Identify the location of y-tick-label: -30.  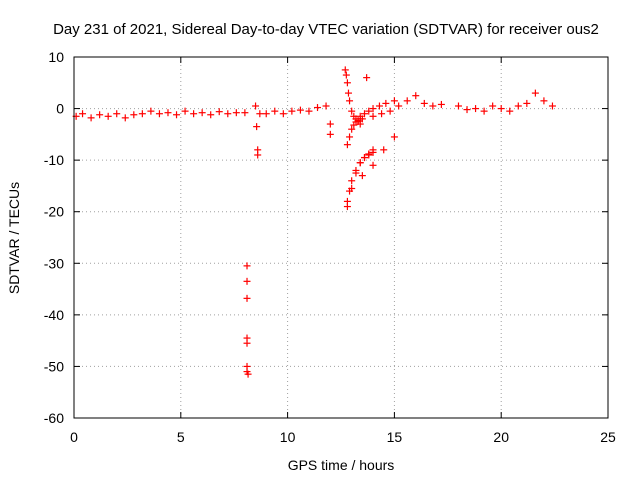
(54, 263).